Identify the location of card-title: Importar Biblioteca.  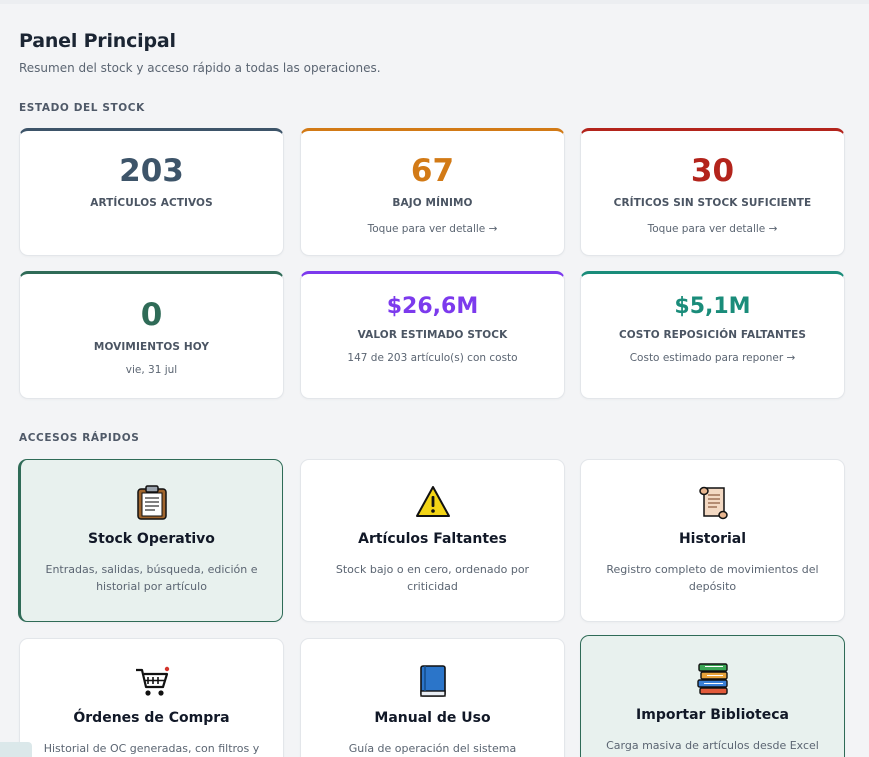
(712, 715).